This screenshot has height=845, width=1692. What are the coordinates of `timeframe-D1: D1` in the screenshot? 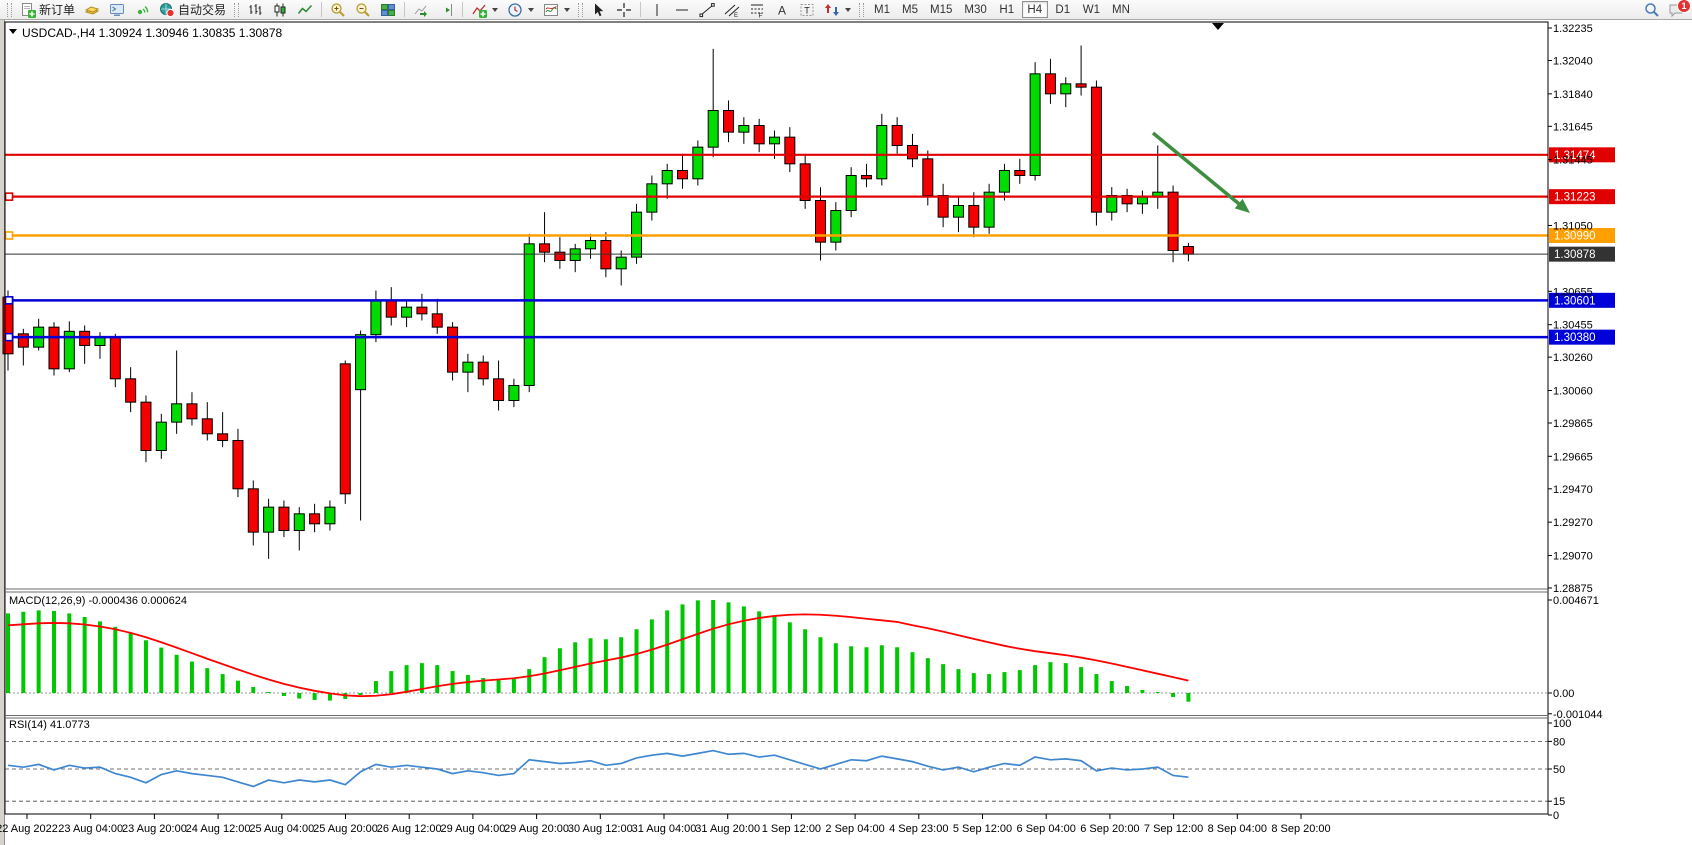 It's located at (1063, 9).